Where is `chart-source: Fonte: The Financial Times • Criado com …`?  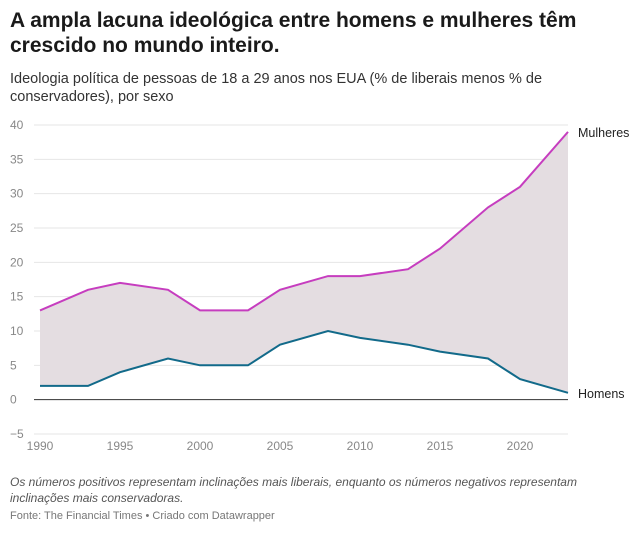
chart-source: Fonte: The Financial Times • Criado com … is located at coordinates (142, 516).